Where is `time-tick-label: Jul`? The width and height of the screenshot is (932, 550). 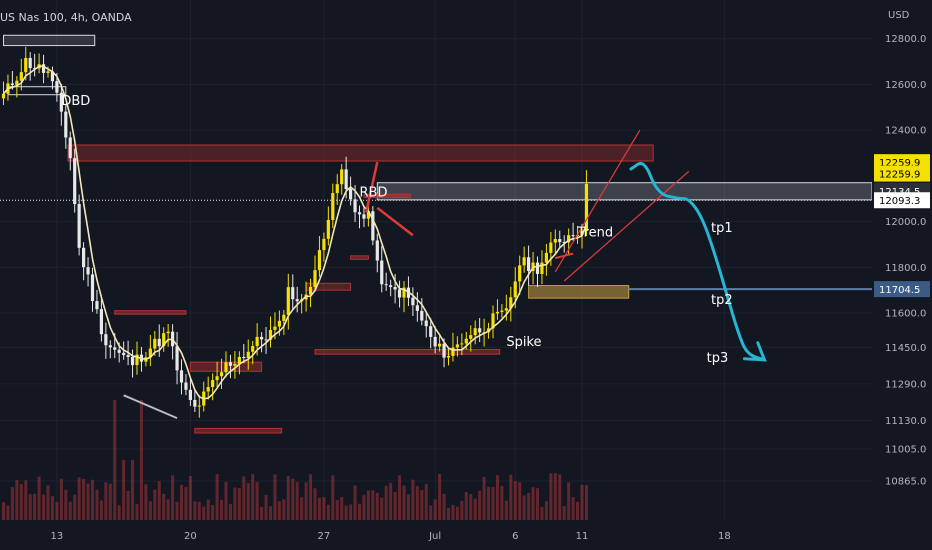
time-tick-label: Jul is located at coordinates (434, 536).